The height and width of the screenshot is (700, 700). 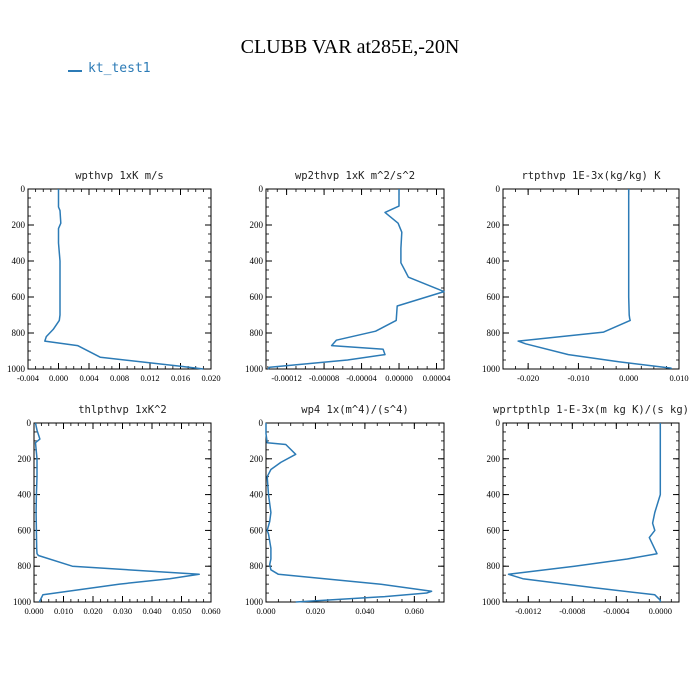 What do you see at coordinates (399, 378) in the screenshot?
I see `x-tick-label: 0.00000` at bounding box center [399, 378].